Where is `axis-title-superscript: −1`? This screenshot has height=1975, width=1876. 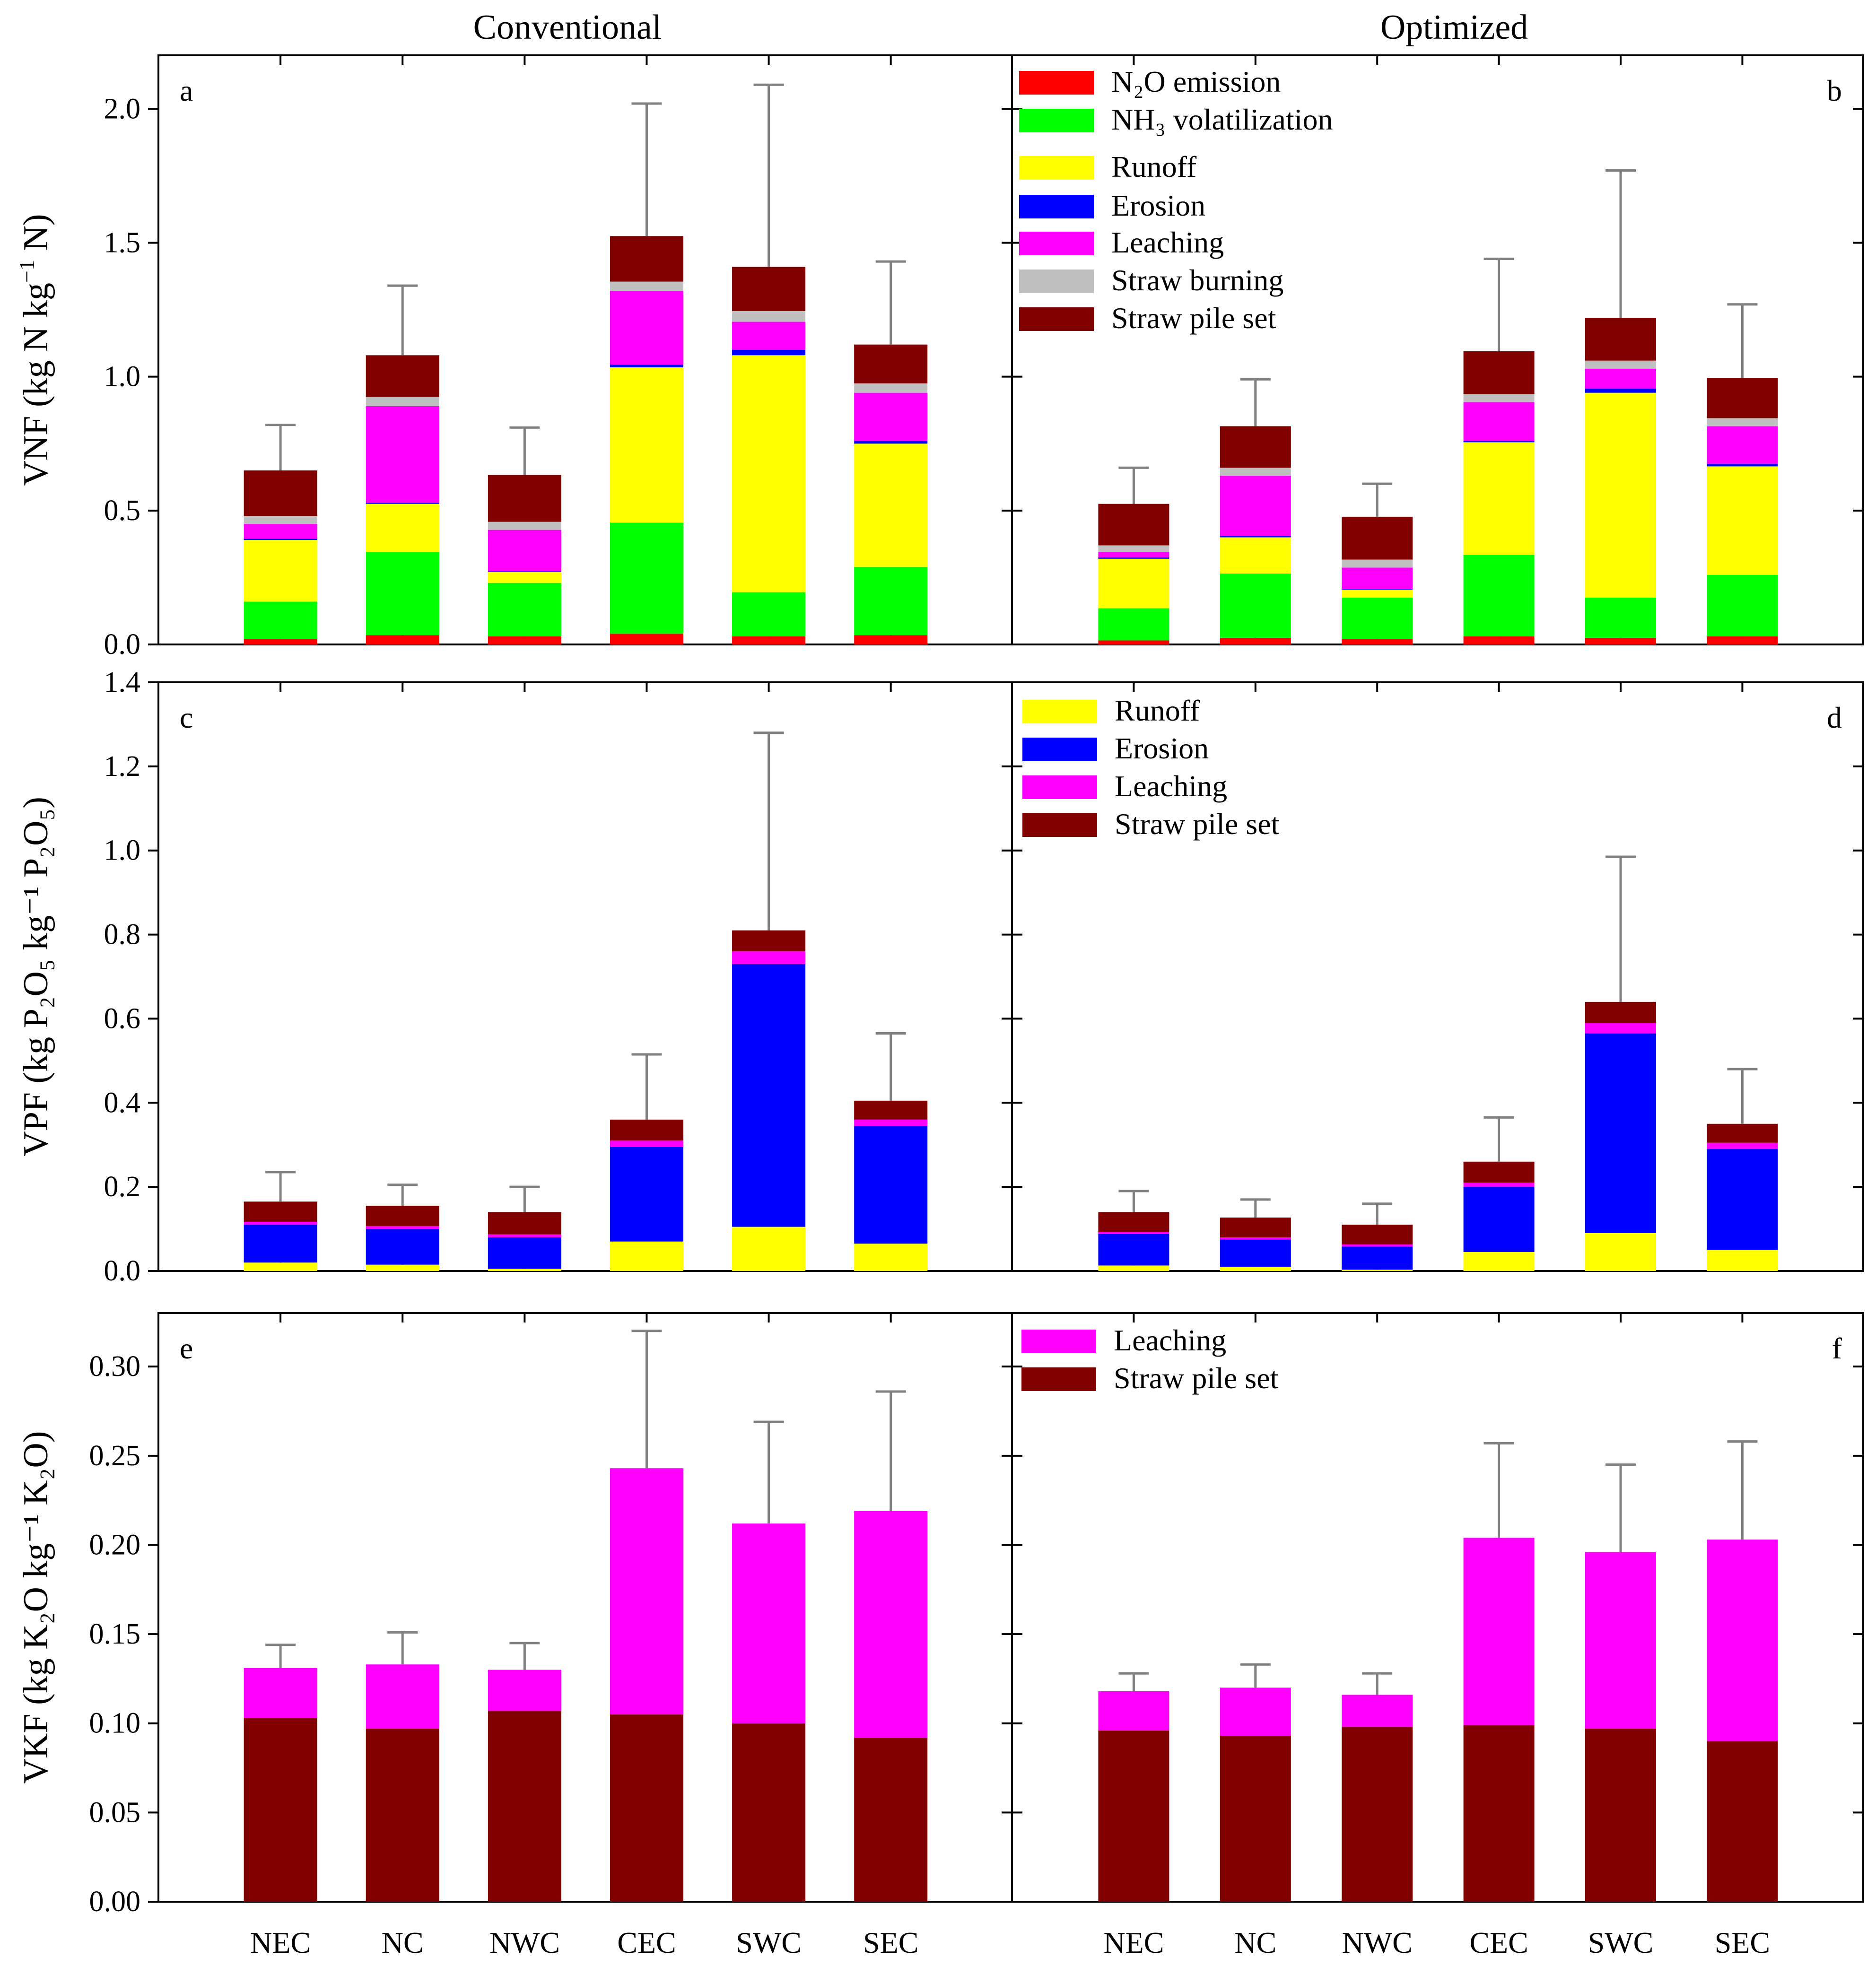
axis-title-superscript: −1 is located at coordinates (27, 271).